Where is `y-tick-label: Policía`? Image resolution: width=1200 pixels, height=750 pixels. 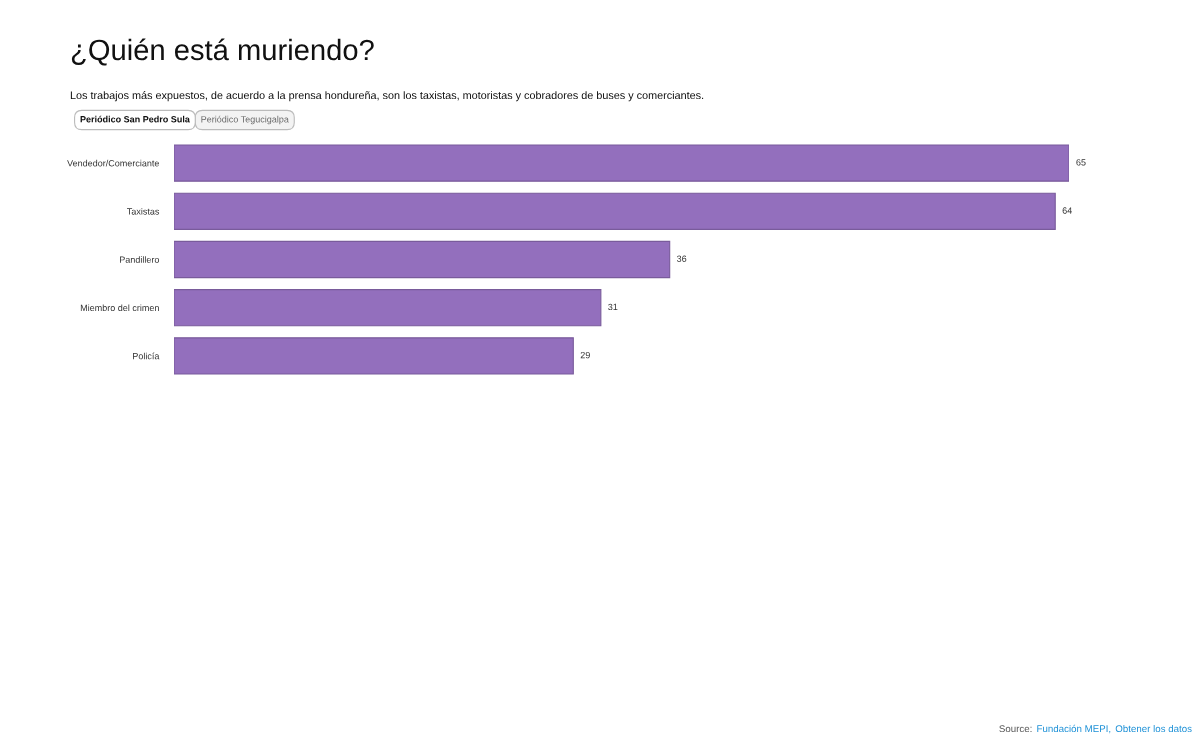
y-tick-label: Policía is located at coordinates (146, 356).